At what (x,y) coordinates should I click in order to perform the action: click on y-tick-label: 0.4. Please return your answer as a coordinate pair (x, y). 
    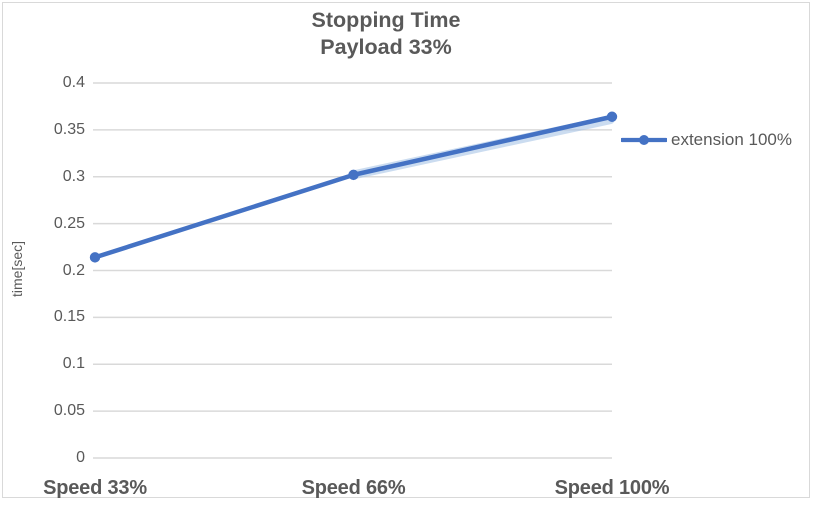
    Looking at the image, I should click on (73, 82).